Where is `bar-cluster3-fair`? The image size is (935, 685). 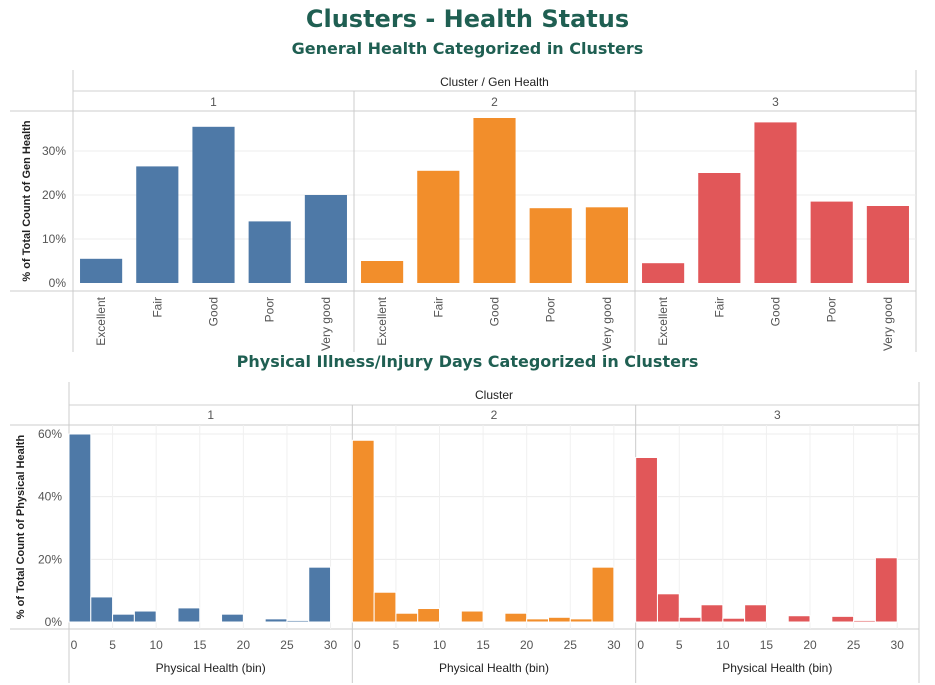
bar-cluster3-fair is located at coordinates (719, 228).